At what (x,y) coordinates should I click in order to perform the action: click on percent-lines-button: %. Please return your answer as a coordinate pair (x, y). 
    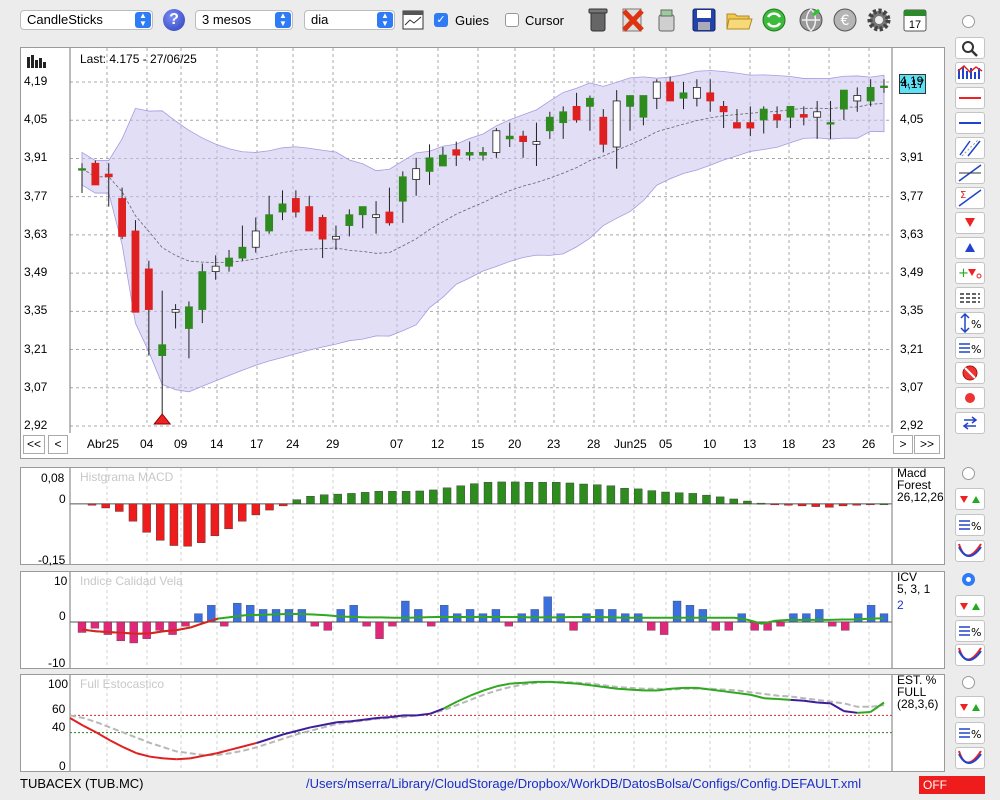
    Looking at the image, I should click on (970, 348).